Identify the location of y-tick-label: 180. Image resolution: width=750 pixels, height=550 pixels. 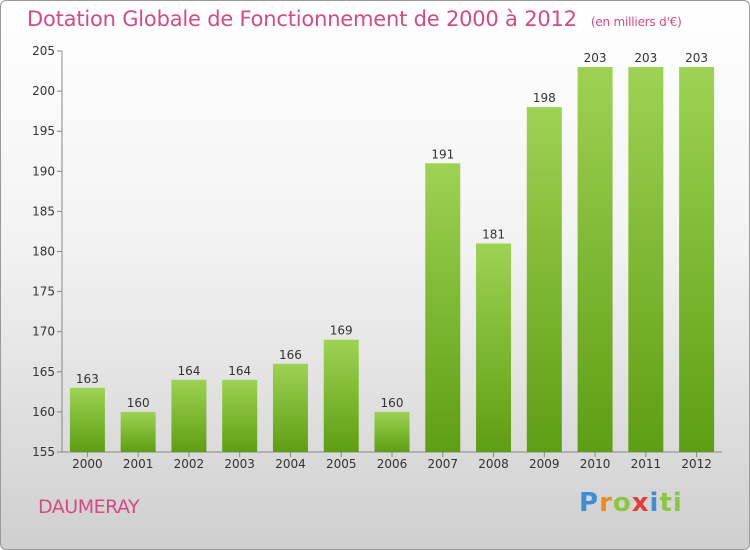
(43, 252).